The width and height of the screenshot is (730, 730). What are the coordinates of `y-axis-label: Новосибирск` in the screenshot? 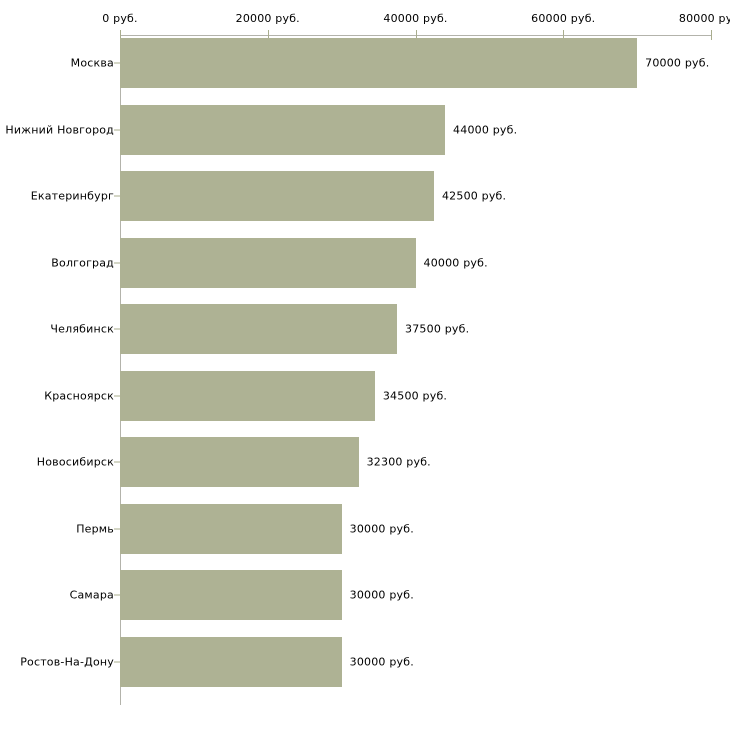 It's located at (75, 462).